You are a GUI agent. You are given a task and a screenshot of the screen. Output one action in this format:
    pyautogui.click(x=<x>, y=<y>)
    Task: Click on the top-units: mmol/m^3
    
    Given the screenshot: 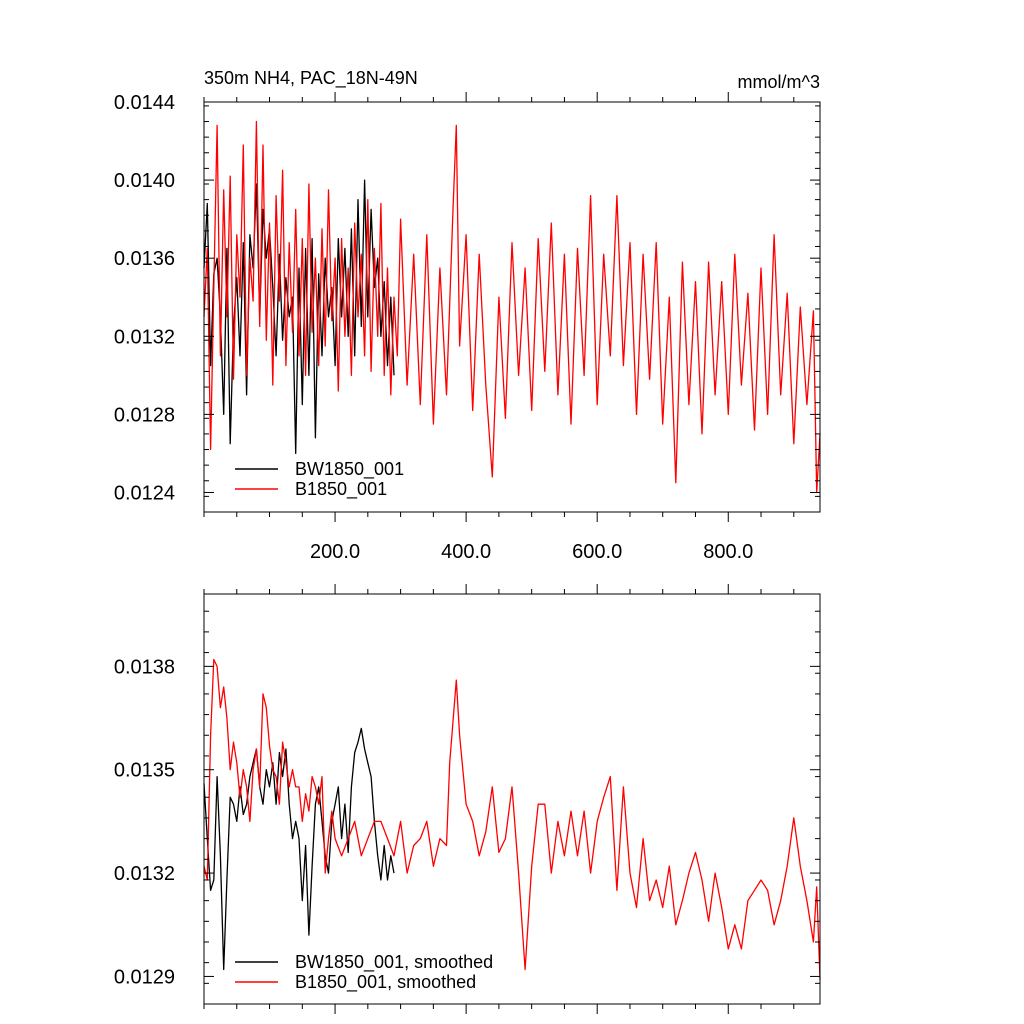 What is the action you would take?
    pyautogui.click(x=779, y=82)
    